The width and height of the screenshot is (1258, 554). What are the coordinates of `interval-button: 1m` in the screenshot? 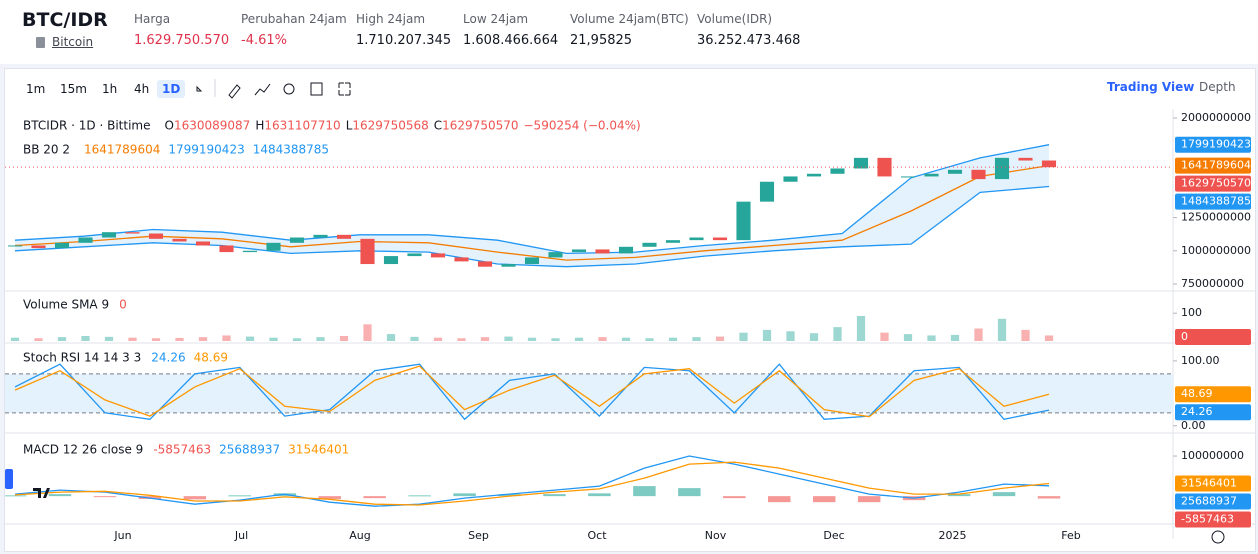 It's located at (36, 89).